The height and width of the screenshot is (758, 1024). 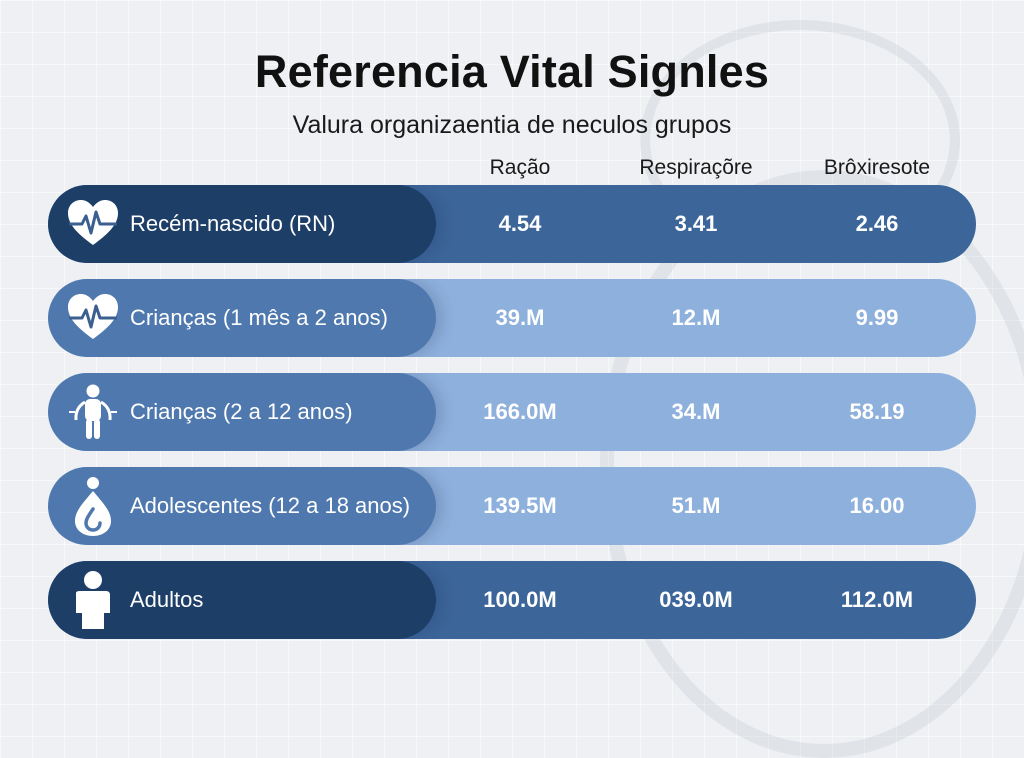 I want to click on table-cell: 51.M, so click(x=696, y=505).